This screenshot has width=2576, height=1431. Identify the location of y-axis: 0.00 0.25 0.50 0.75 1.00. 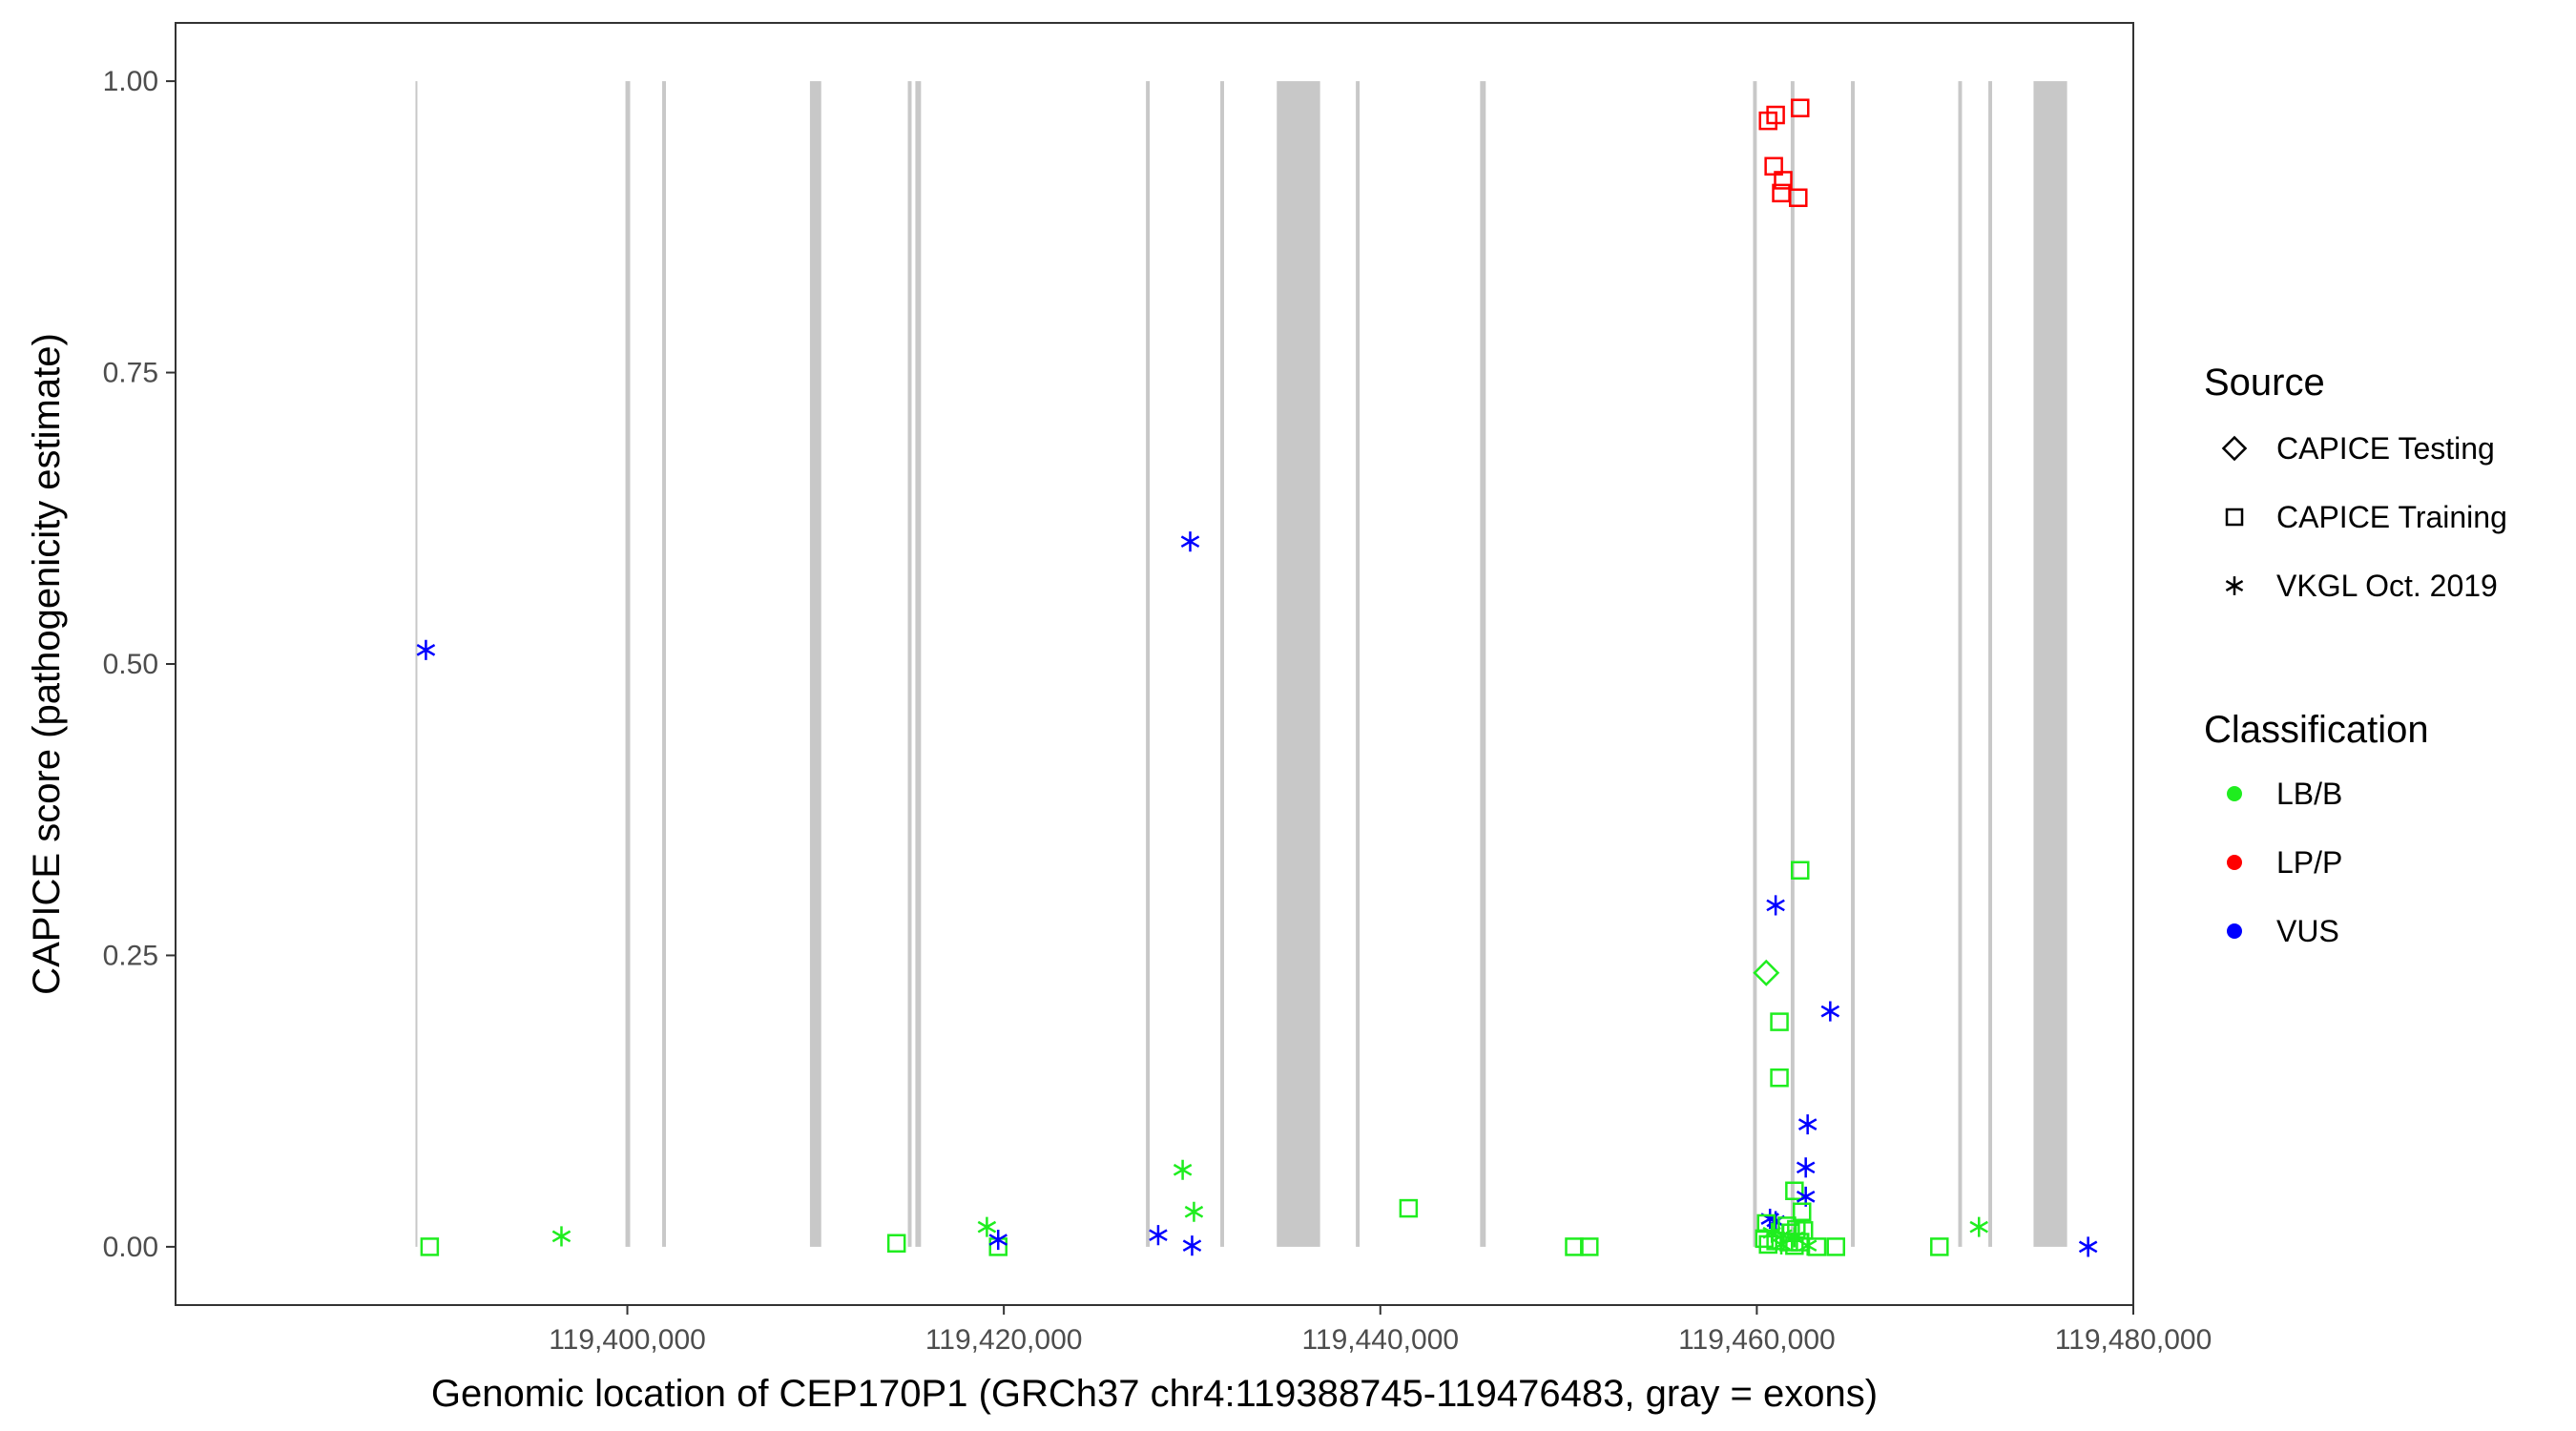
(139, 664).